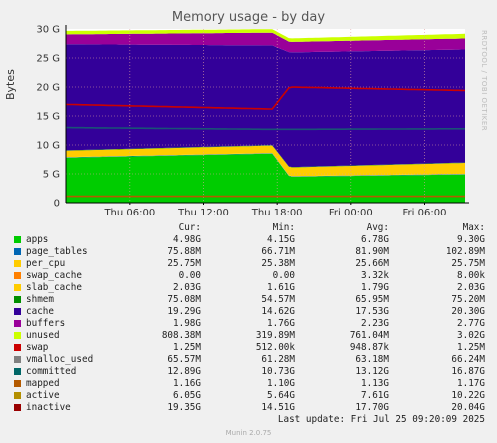 The width and height of the screenshot is (497, 443). I want to click on legend-avg: 25.66M, so click(372, 263).